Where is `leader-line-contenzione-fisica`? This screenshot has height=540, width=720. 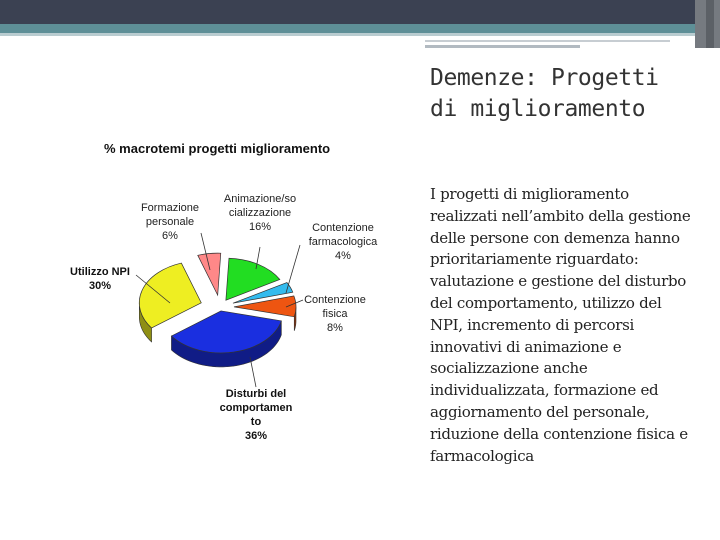 leader-line-contenzione-fisica is located at coordinates (294, 303).